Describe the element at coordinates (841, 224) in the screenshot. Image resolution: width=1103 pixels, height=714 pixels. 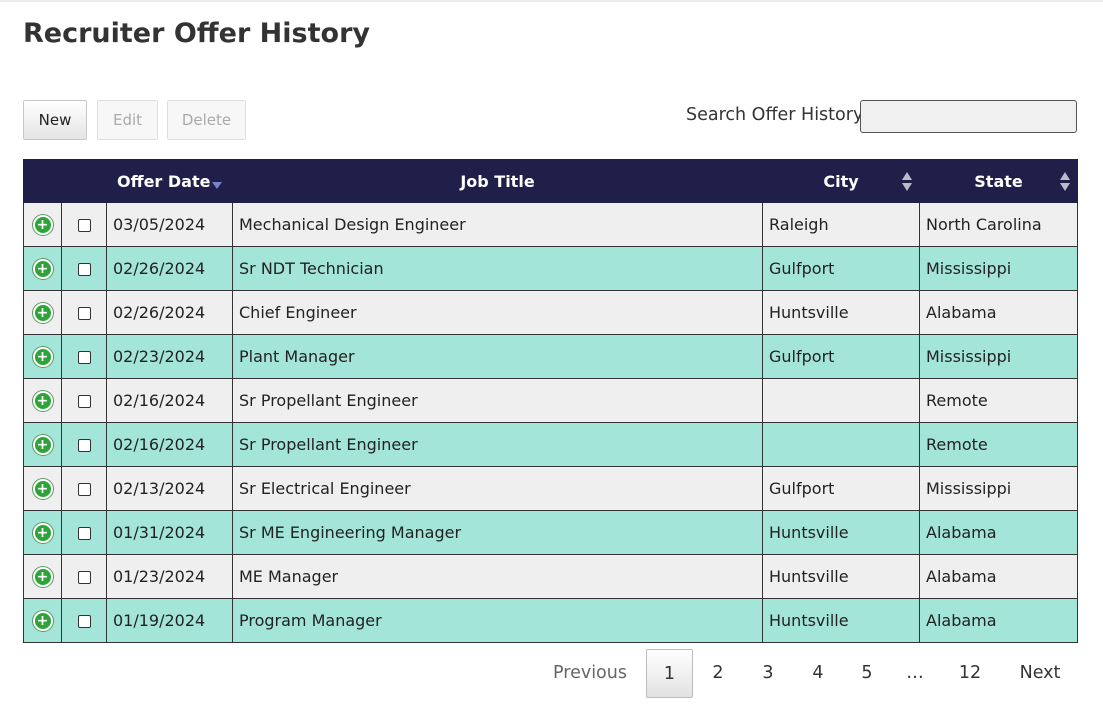
I see `city-cell: Raleigh` at that location.